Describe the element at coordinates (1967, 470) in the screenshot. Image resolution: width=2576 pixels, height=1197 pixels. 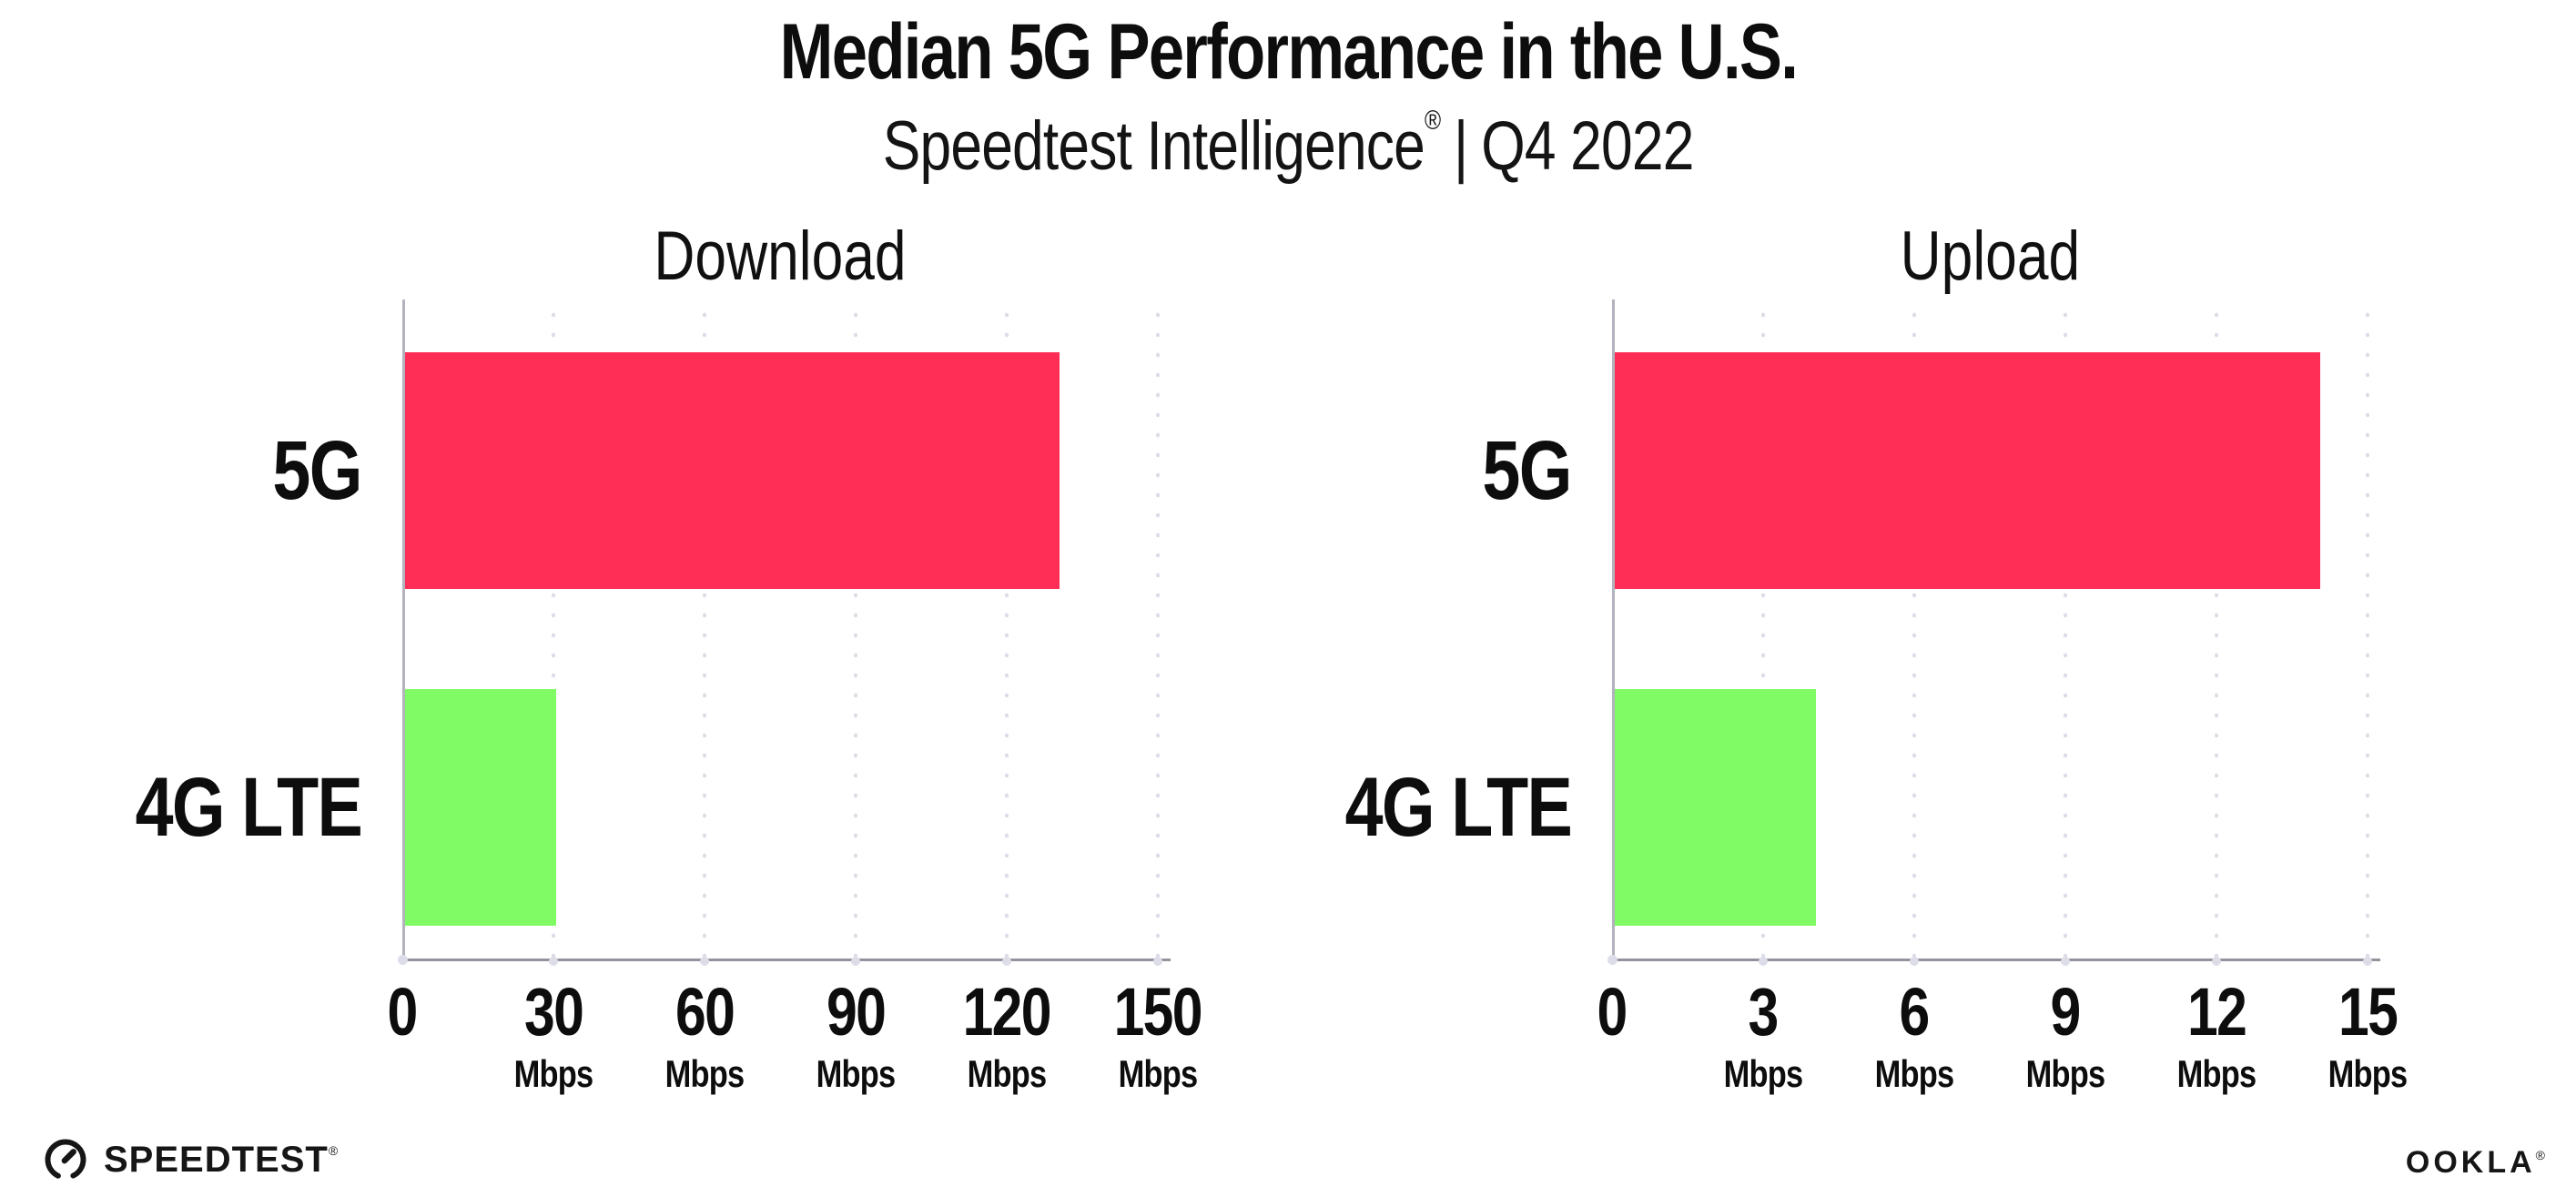
I see `bar-5g-upload` at that location.